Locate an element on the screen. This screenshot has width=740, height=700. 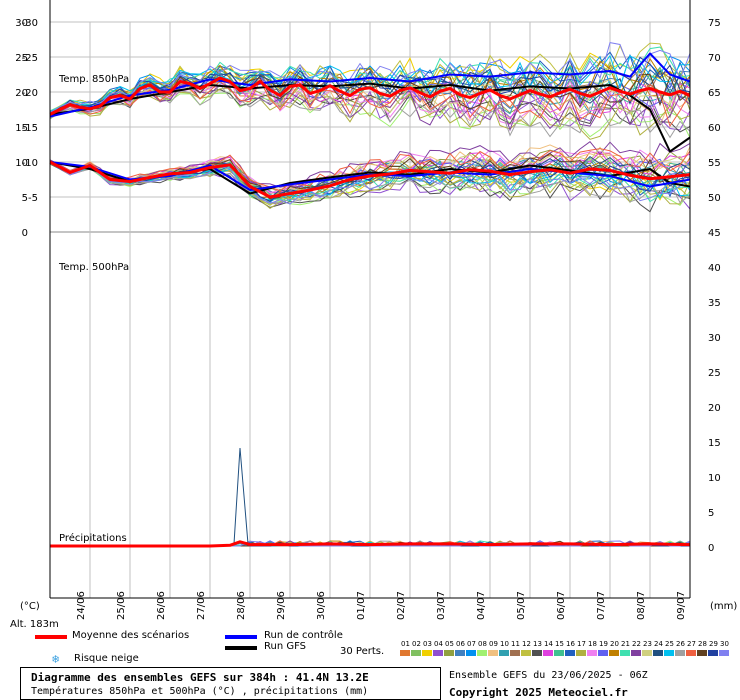
member-key-29: 29 is located at coordinates (713, 648).